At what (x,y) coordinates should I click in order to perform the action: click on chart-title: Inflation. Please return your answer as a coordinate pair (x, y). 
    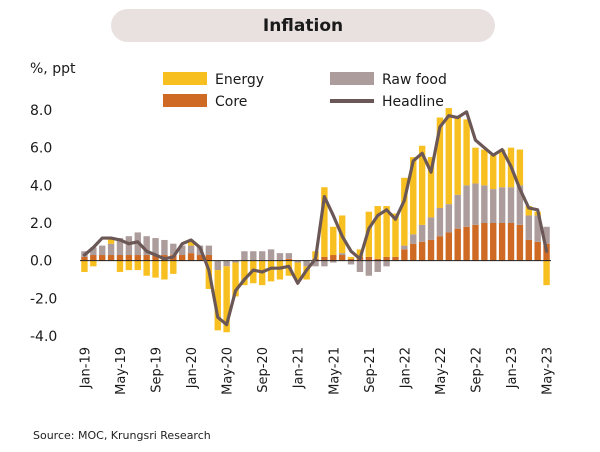
    Looking at the image, I should click on (303, 25).